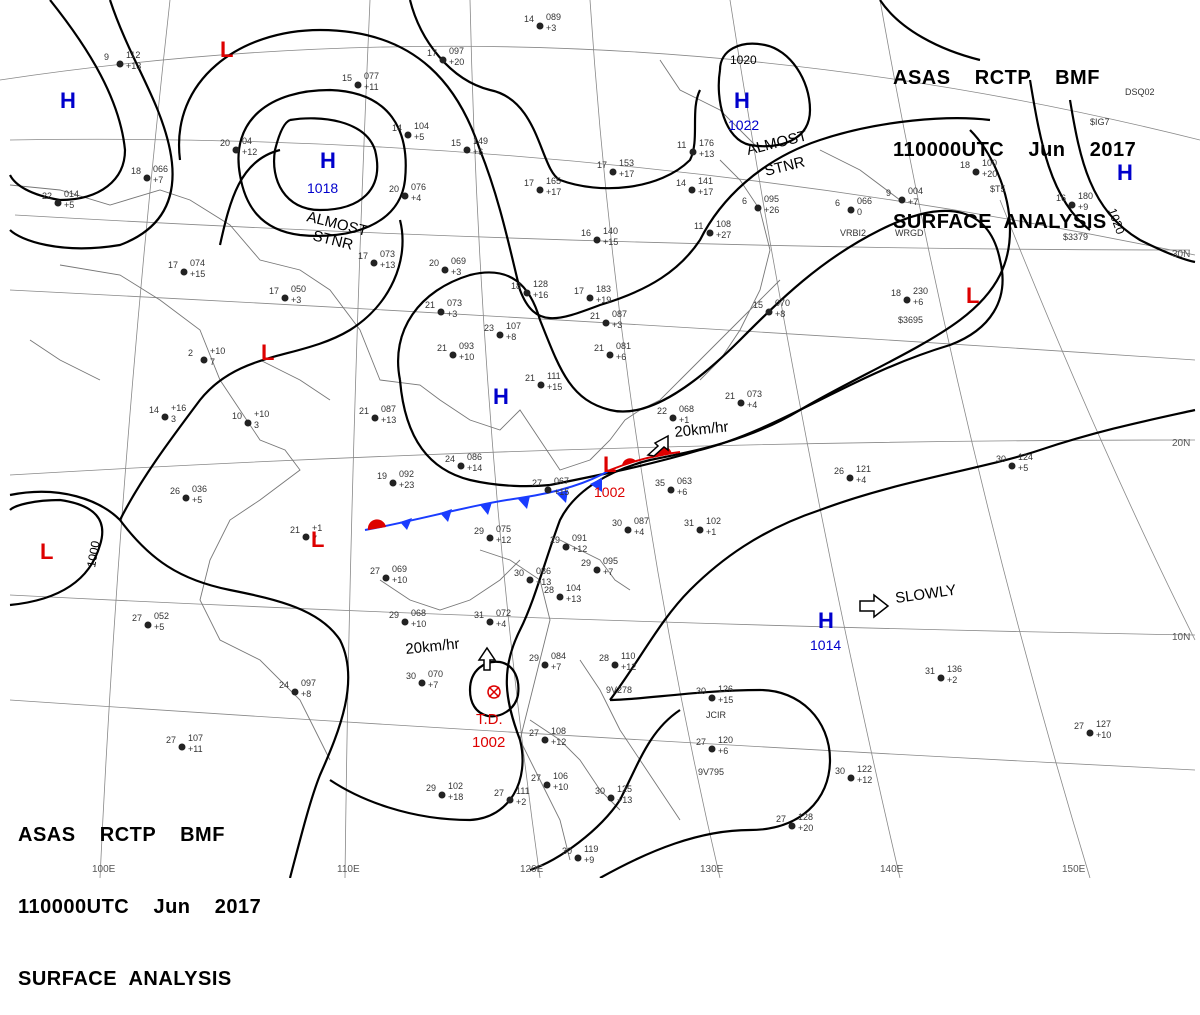 Image resolution: width=1200 pixels, height=1015 pixels. Describe the element at coordinates (573, 599) in the screenshot. I see `station-tendency: +13` at that location.